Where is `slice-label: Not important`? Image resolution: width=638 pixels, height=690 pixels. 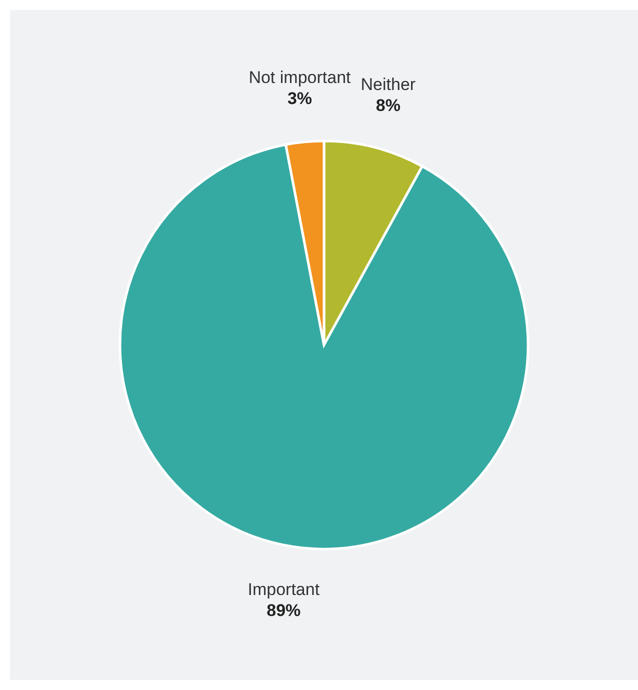
slice-label: Not important is located at coordinates (300, 78).